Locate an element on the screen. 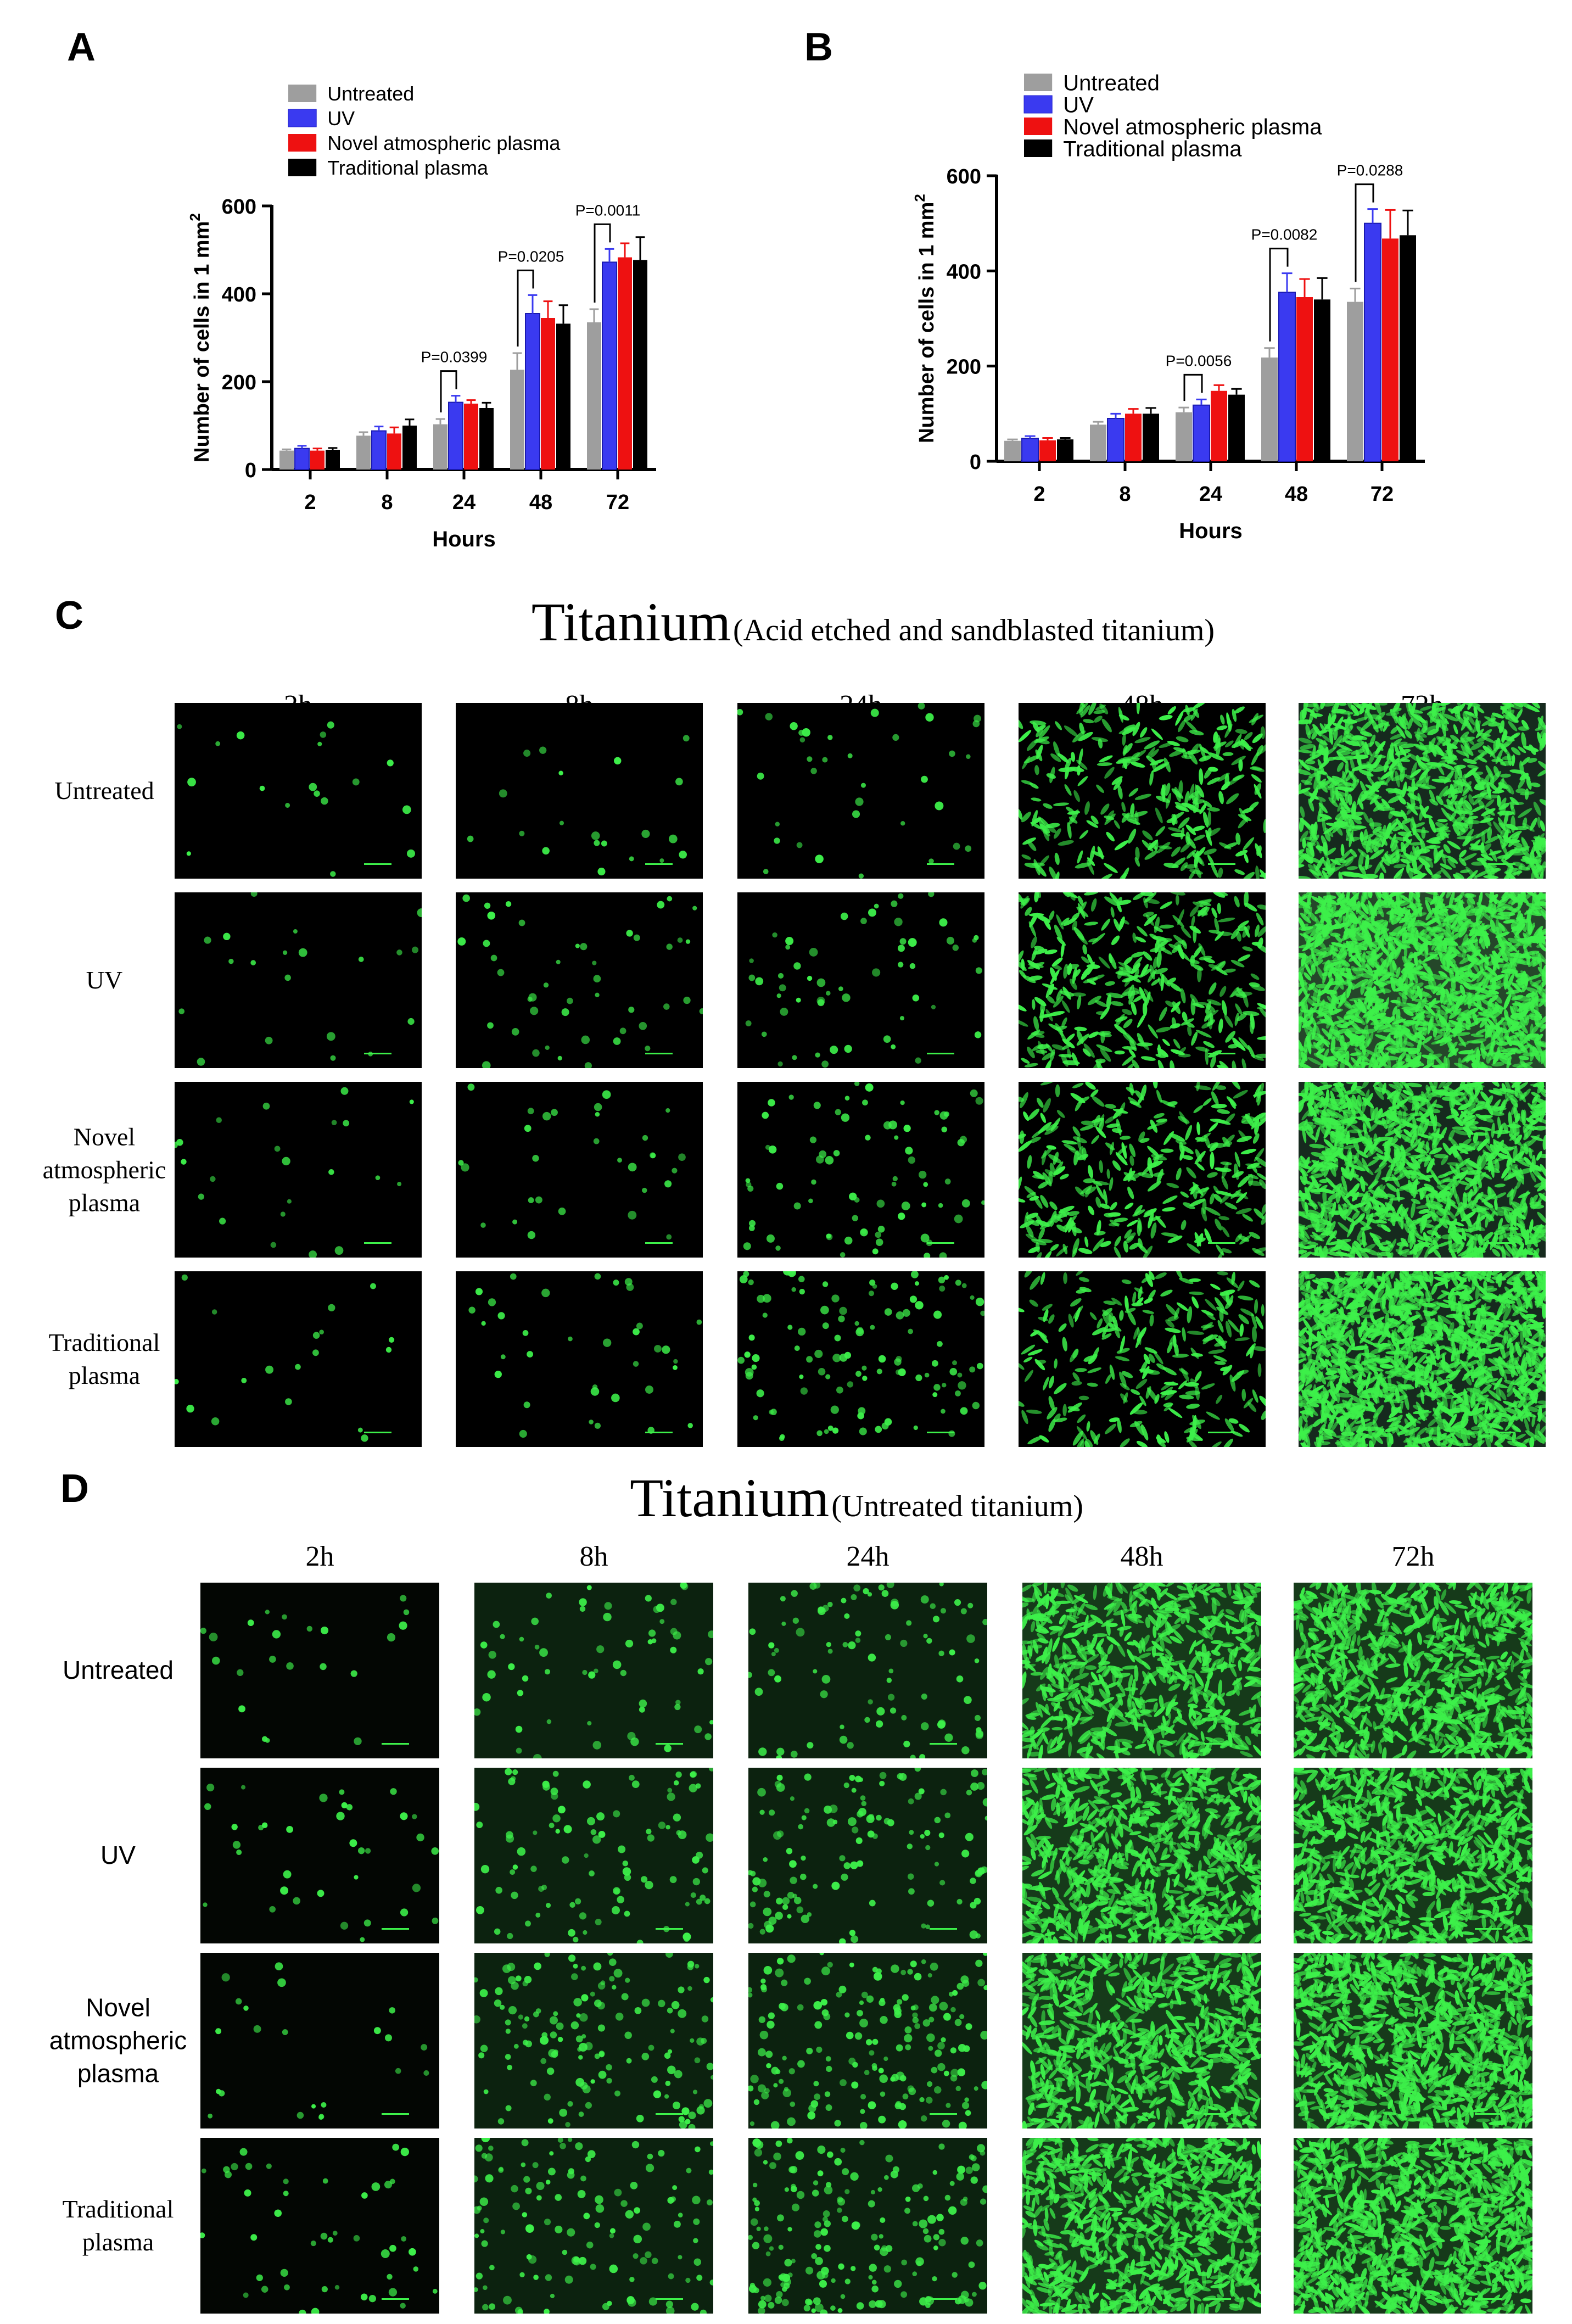 The height and width of the screenshot is (2324, 1572). p-value-label-2: P=0.0288 is located at coordinates (1370, 170).